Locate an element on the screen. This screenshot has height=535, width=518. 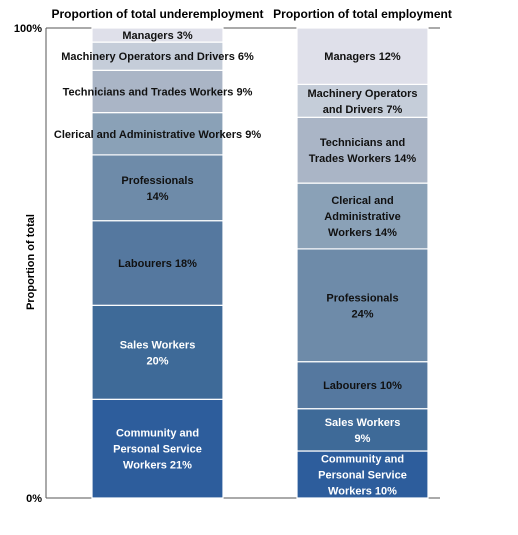
y-axis-title: Proportion of total is located at coordinates (31, 262).